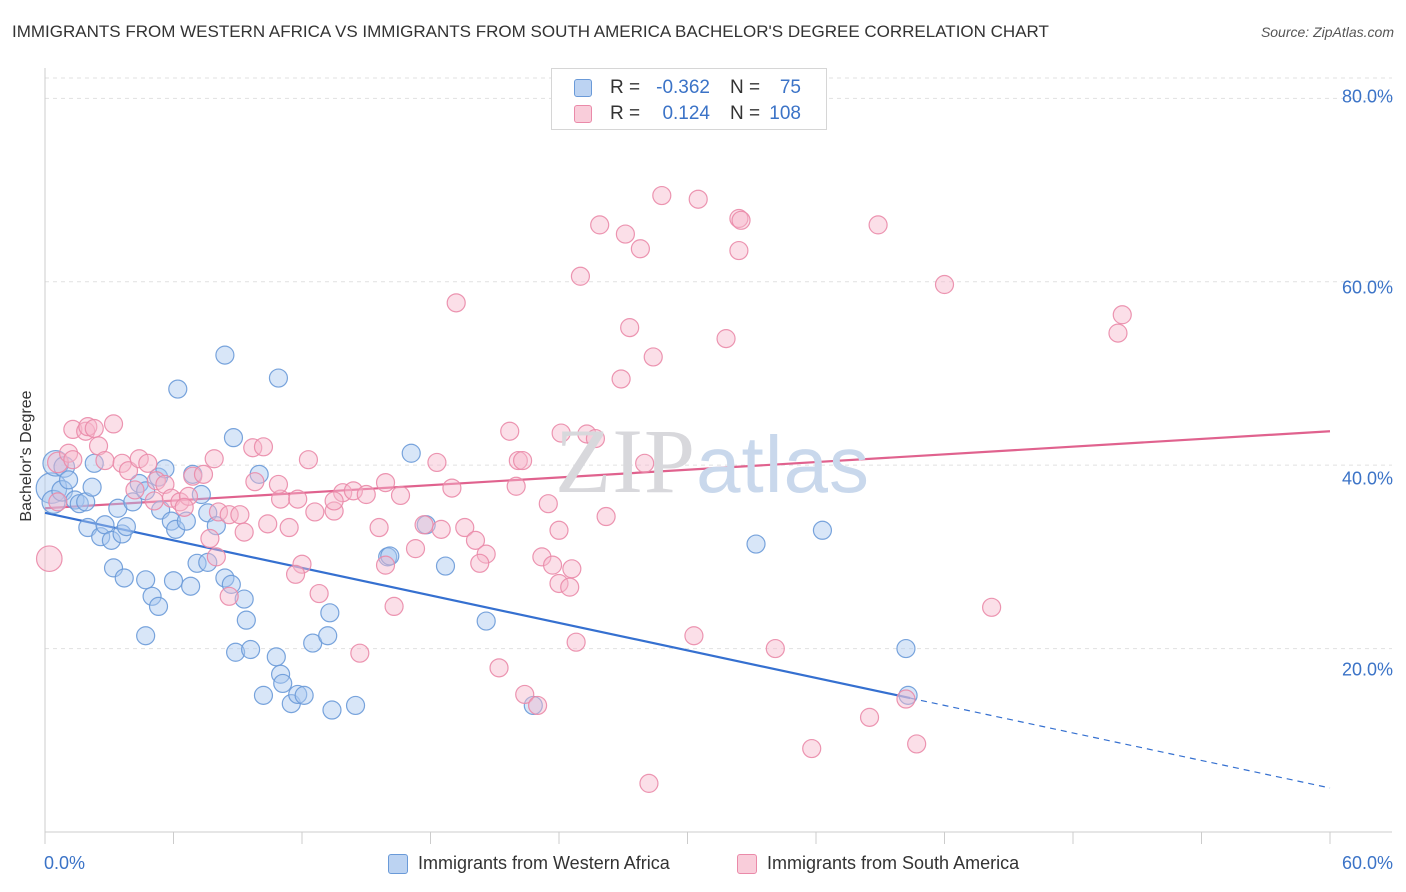 Image resolution: width=1406 pixels, height=892 pixels. Describe the element at coordinates (785, 113) in the screenshot. I see `legend-n-value: 108` at that location.